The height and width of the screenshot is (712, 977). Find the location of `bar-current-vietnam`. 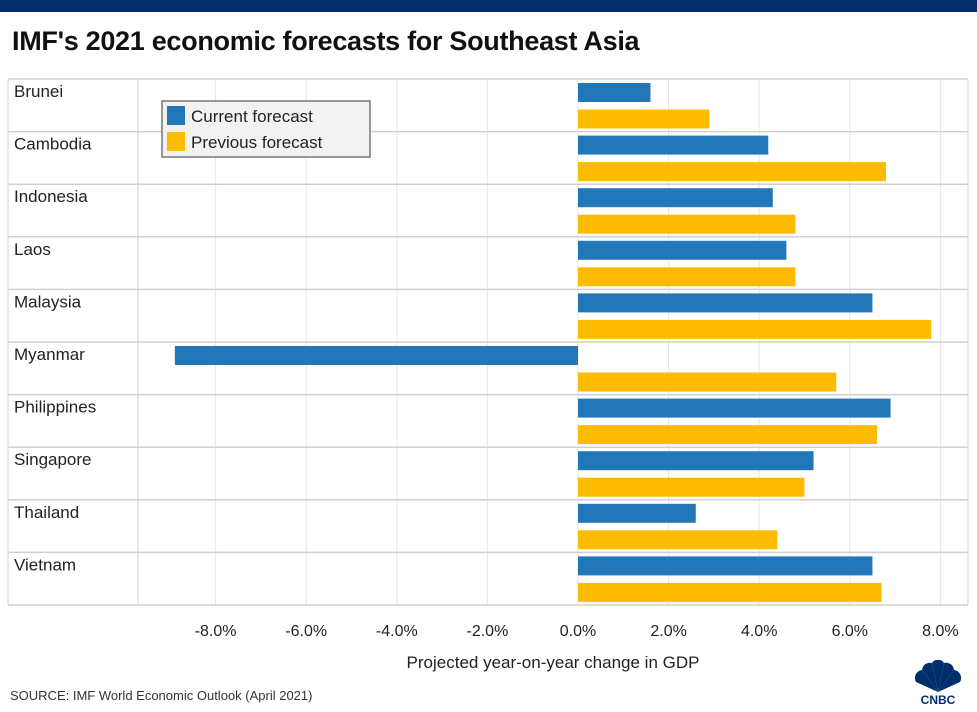

bar-current-vietnam is located at coordinates (725, 566).